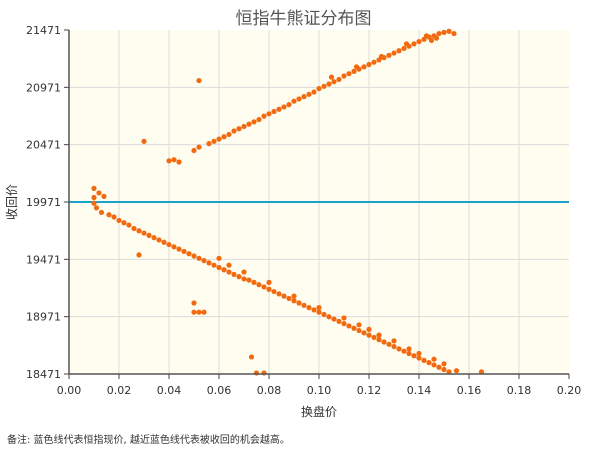 This screenshot has width=607, height=457. What do you see at coordinates (469, 390) in the screenshot?
I see `x-tick-label: 0.16` at bounding box center [469, 390].